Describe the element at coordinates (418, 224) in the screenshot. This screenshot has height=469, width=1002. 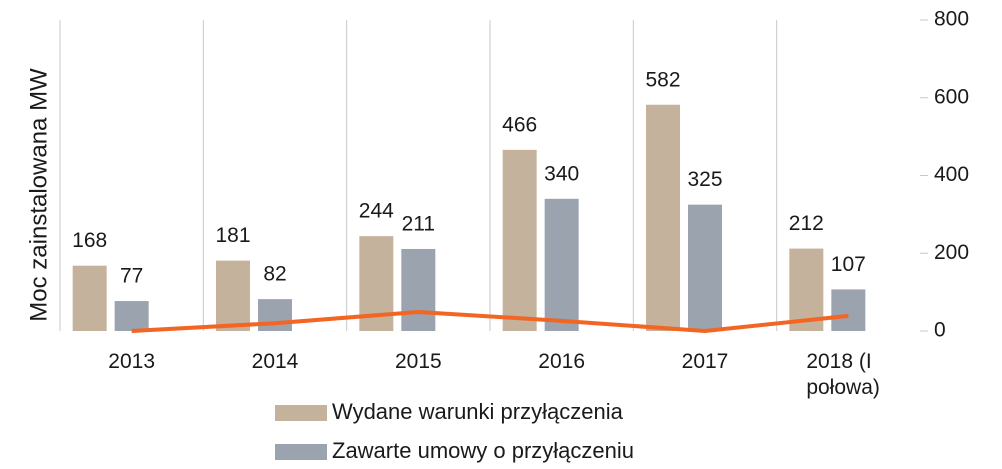
I see `data-label: 211` at that location.